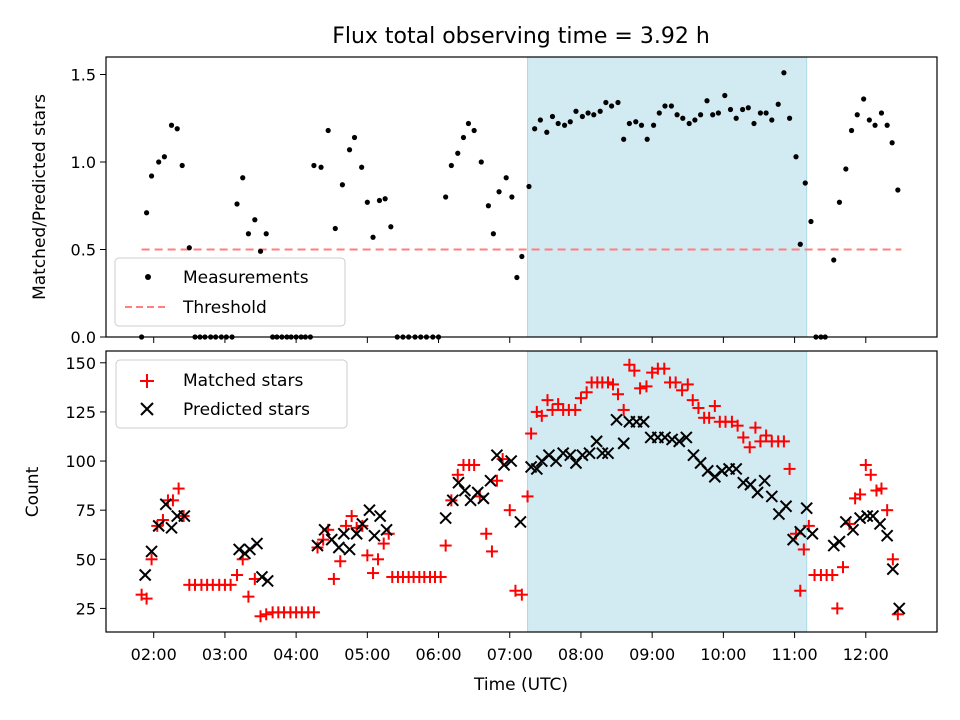  I want to click on bottom-xtick-label: 11:00, so click(795, 654).